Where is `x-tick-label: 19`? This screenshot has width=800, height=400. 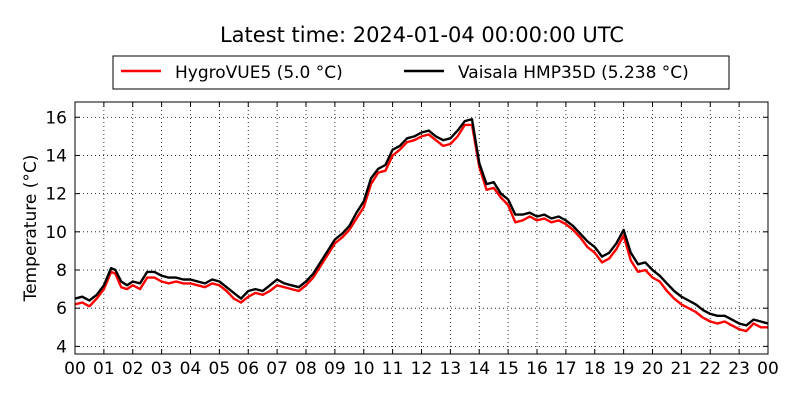 x-tick-label: 19 is located at coordinates (624, 369).